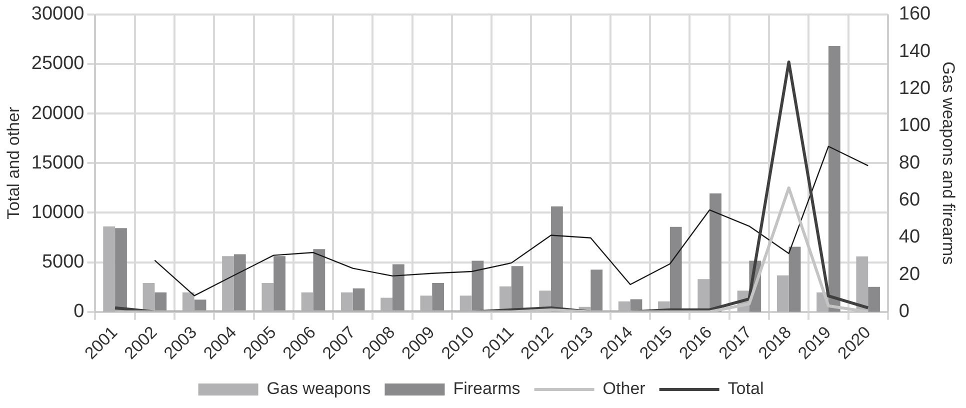 Image resolution: width=966 pixels, height=408 pixels. Describe the element at coordinates (909, 163) in the screenshot. I see `y2-tick-label: 80` at that location.